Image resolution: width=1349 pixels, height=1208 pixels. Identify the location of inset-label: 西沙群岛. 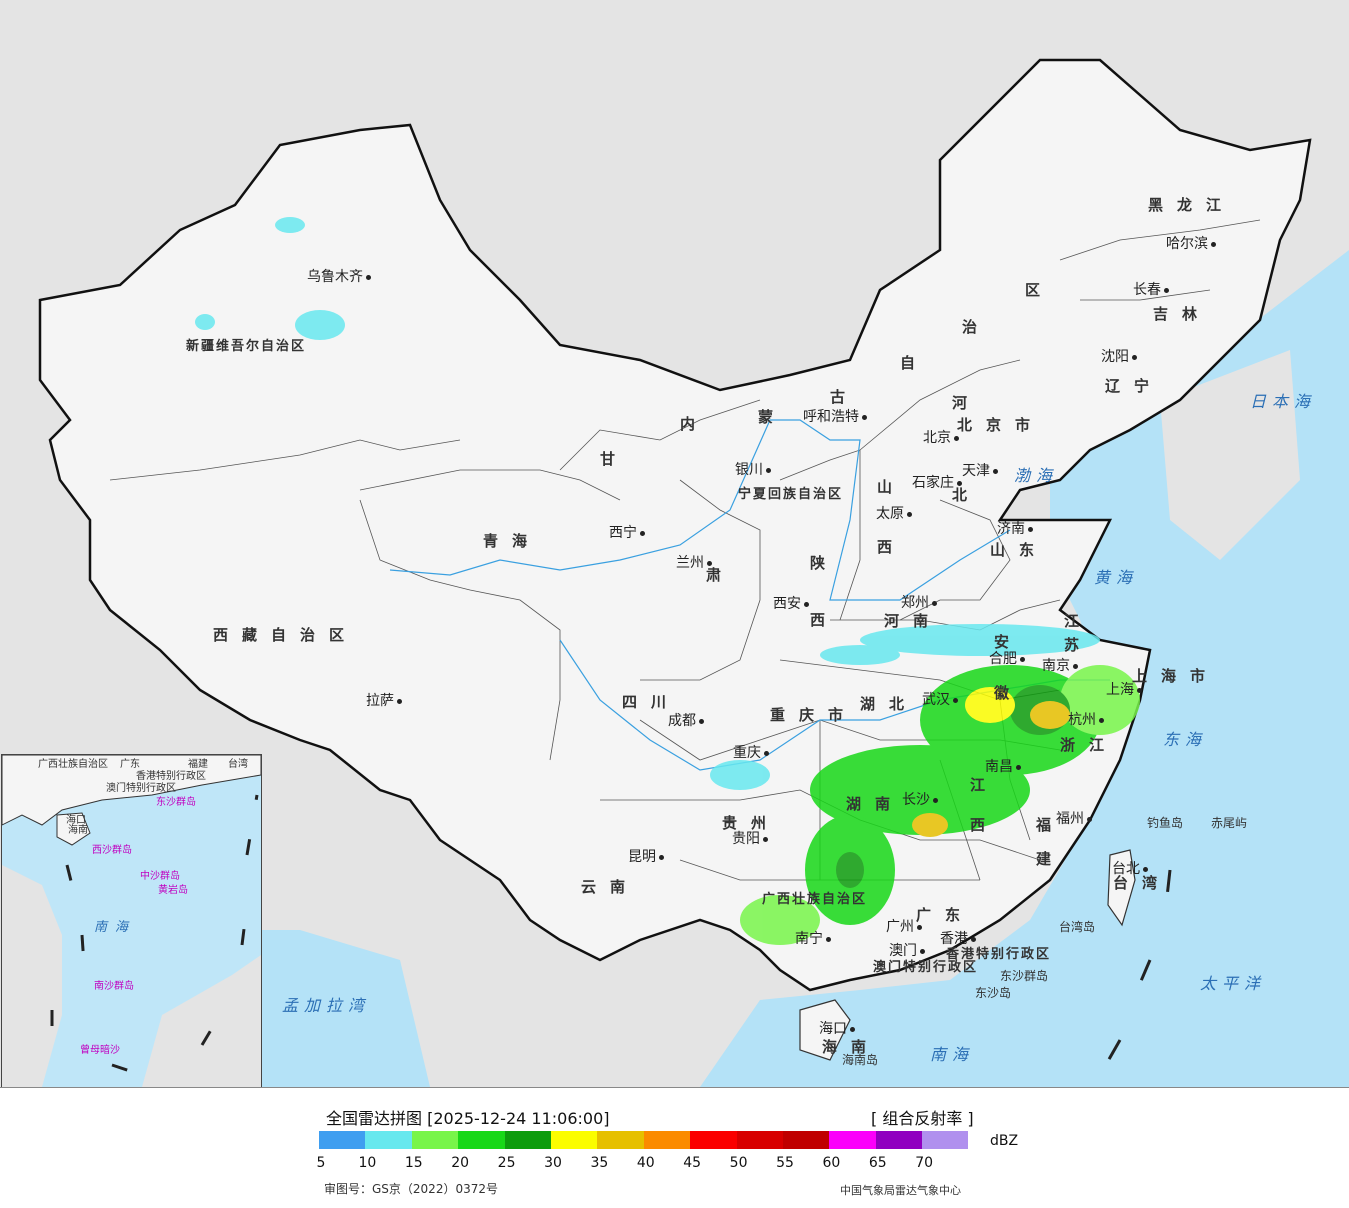
(112, 850).